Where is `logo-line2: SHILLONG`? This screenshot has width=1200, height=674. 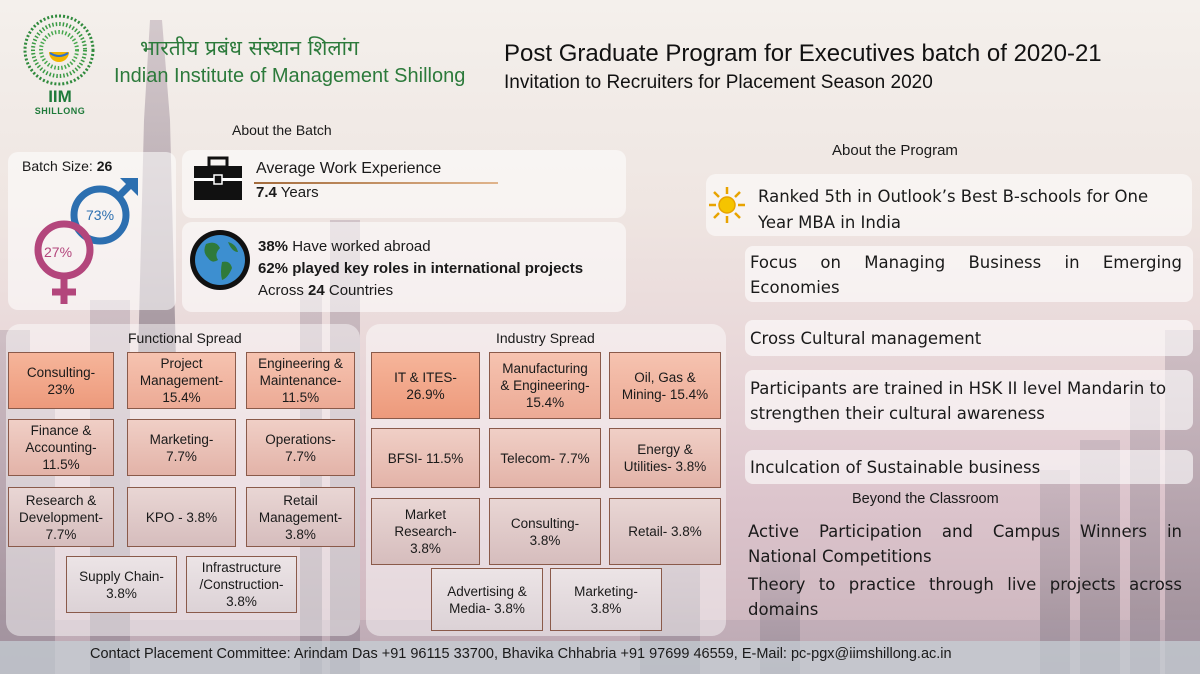 logo-line2: SHILLONG is located at coordinates (60, 111).